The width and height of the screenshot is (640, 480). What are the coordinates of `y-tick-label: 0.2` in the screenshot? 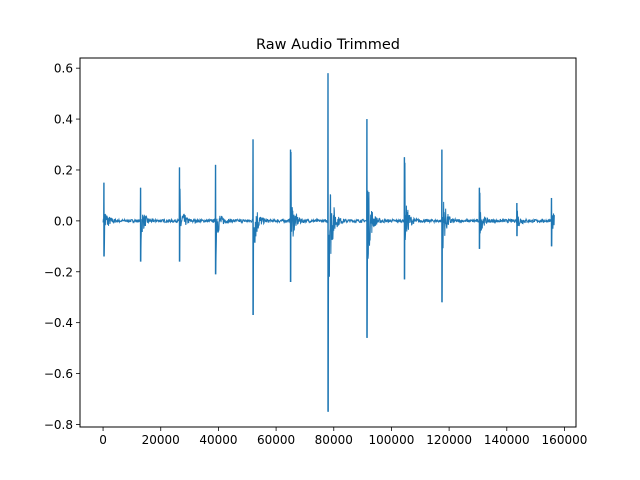 It's located at (63, 170).